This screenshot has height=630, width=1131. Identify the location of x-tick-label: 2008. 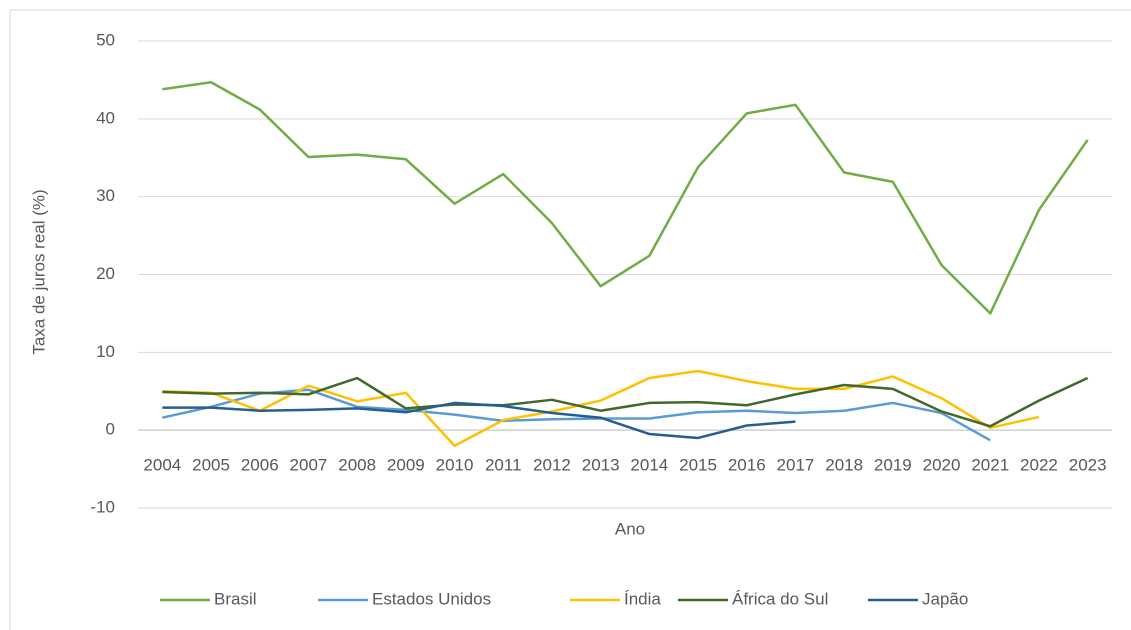
(357, 465).